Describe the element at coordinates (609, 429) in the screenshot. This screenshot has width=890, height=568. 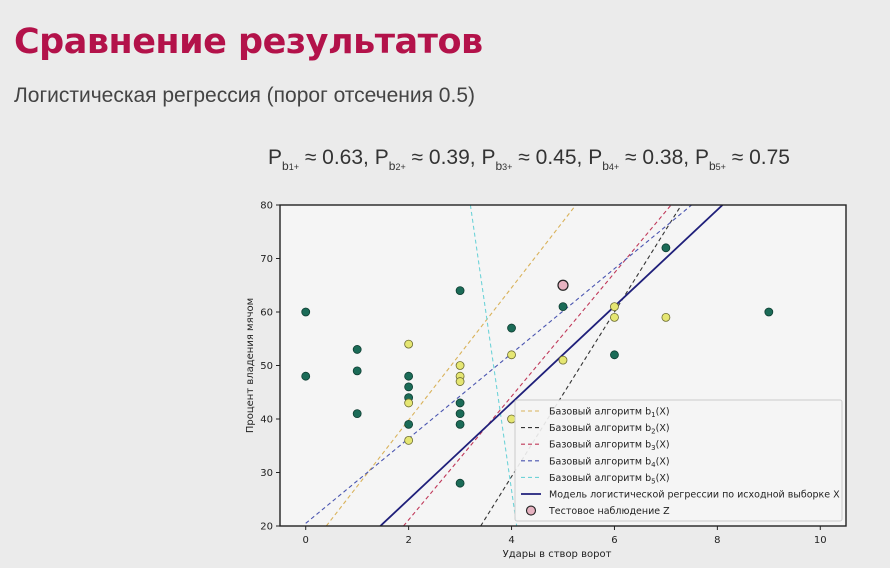
I see `legend-label-b2: Базовый алгоритм b2(X)` at that location.